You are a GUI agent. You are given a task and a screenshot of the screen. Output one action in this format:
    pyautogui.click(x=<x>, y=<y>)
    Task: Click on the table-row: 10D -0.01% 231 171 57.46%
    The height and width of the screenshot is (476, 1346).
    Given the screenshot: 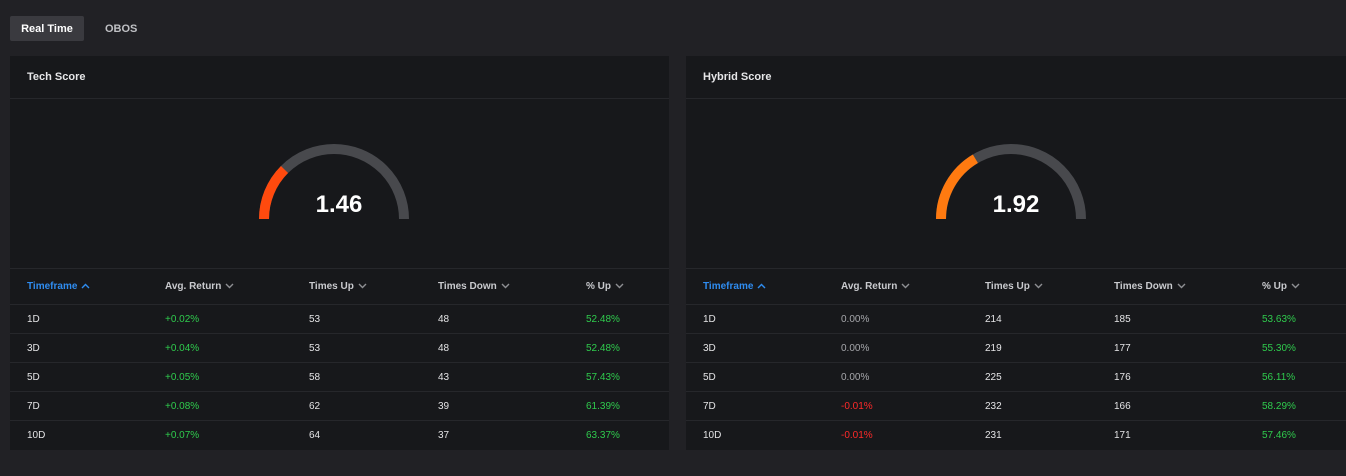 What is the action you would take?
    pyautogui.click(x=1016, y=435)
    